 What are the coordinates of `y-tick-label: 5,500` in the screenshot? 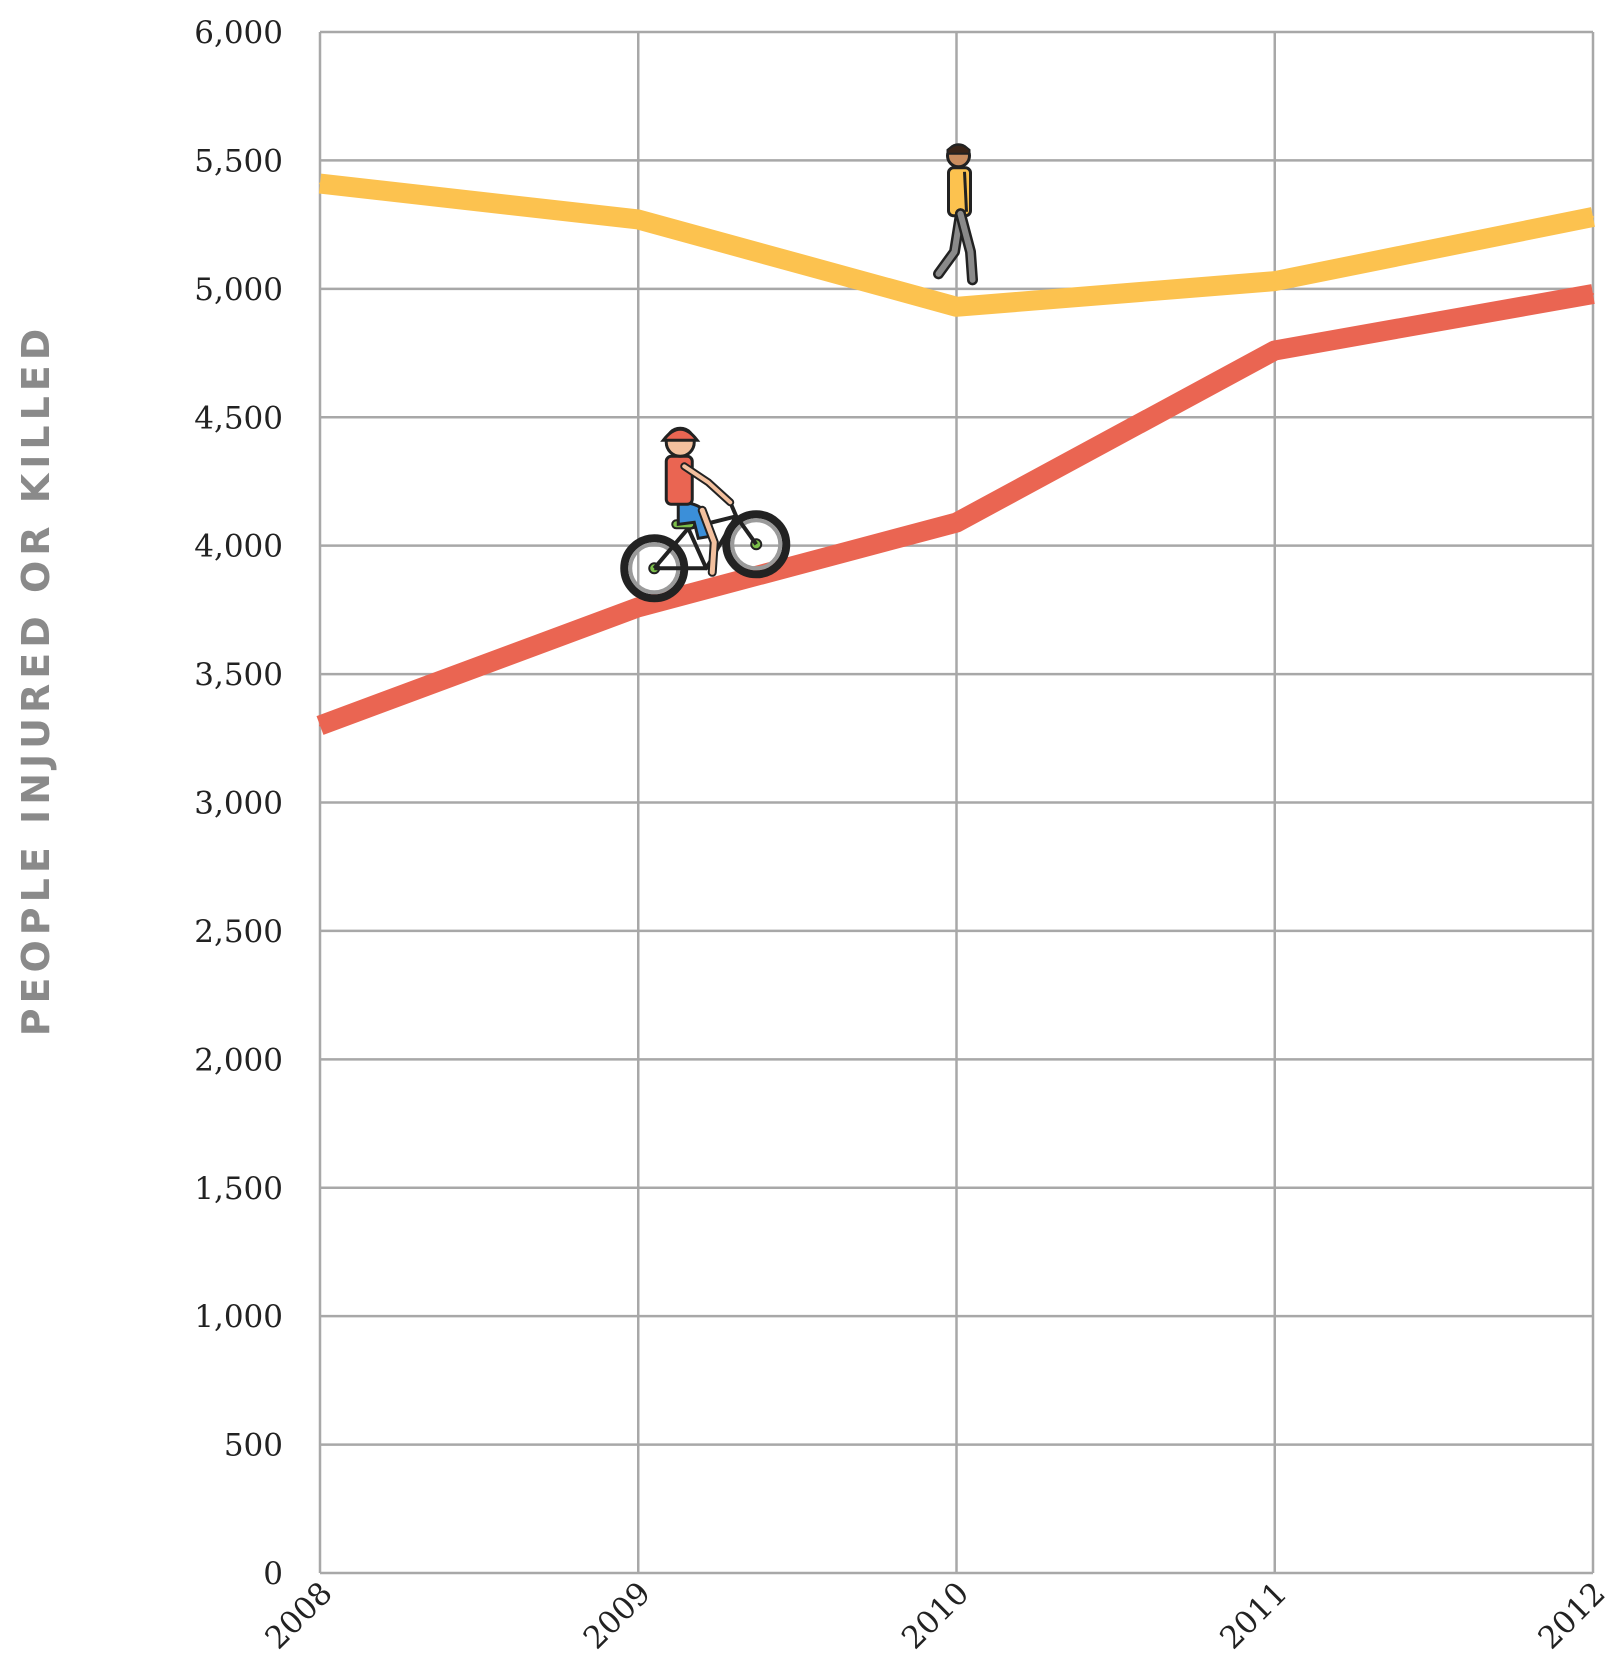 It's located at (238, 161).